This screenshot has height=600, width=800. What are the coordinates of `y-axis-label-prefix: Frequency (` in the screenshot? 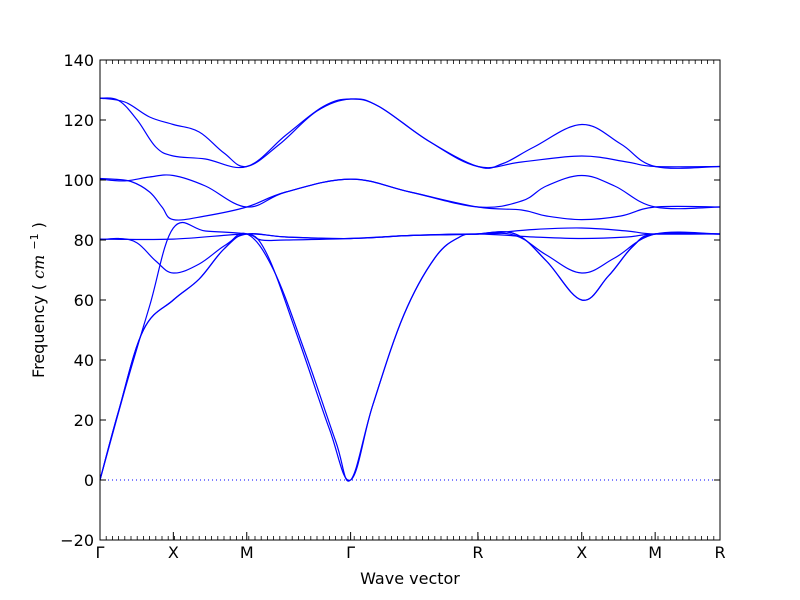 It's located at (38, 331).